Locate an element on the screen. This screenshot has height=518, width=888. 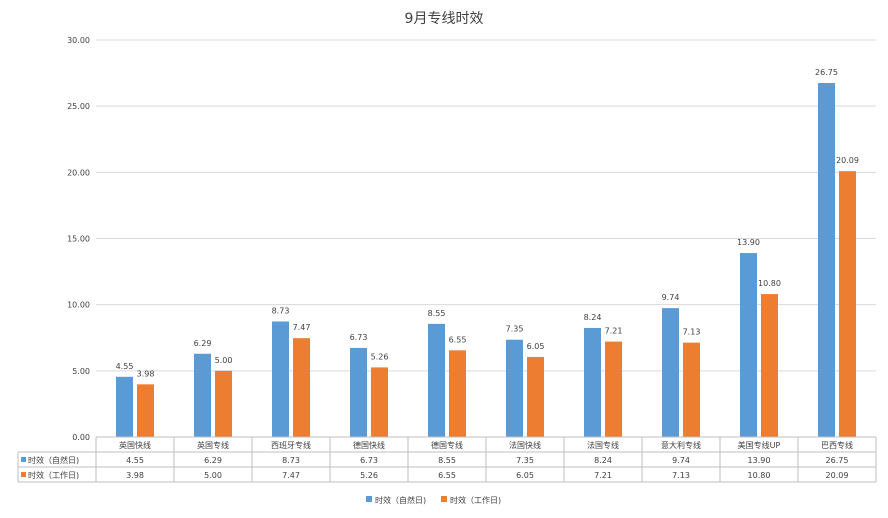
data-label: 6.55 is located at coordinates (458, 339).